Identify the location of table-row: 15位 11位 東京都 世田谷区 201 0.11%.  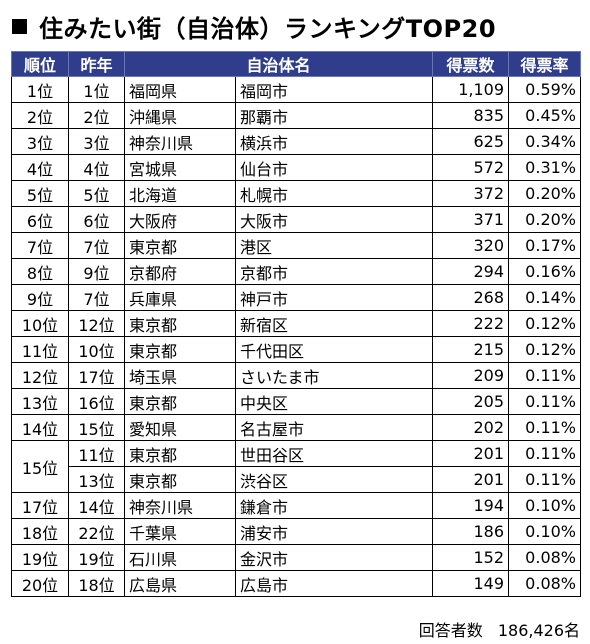
(296, 466).